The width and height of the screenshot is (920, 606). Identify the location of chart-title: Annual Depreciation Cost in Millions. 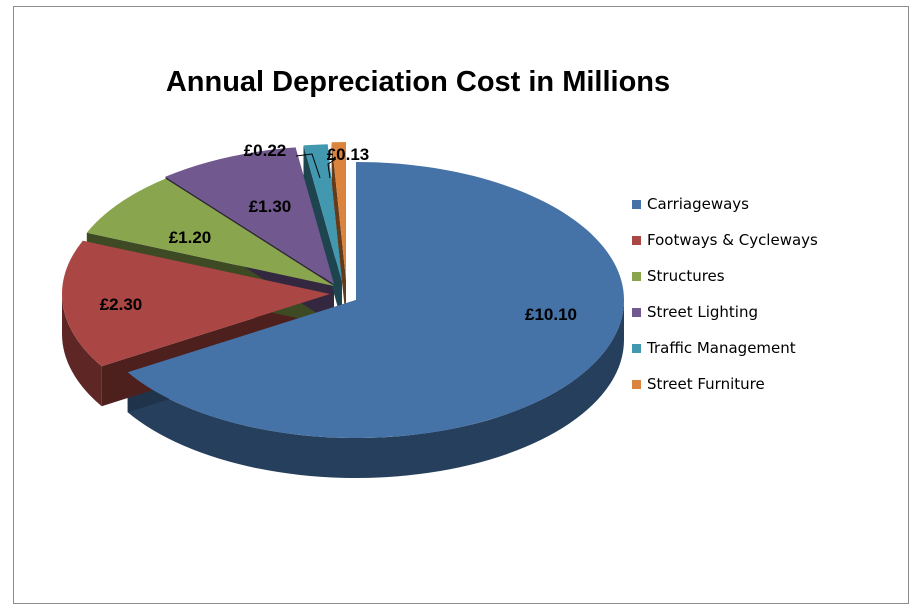
(418, 82).